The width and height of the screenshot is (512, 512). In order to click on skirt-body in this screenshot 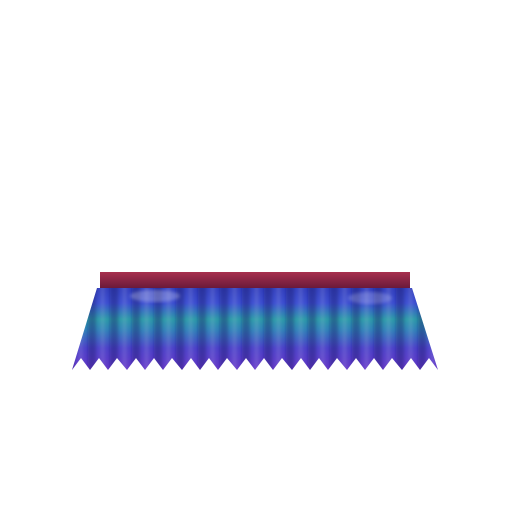, I will do `click(255, 329)`.